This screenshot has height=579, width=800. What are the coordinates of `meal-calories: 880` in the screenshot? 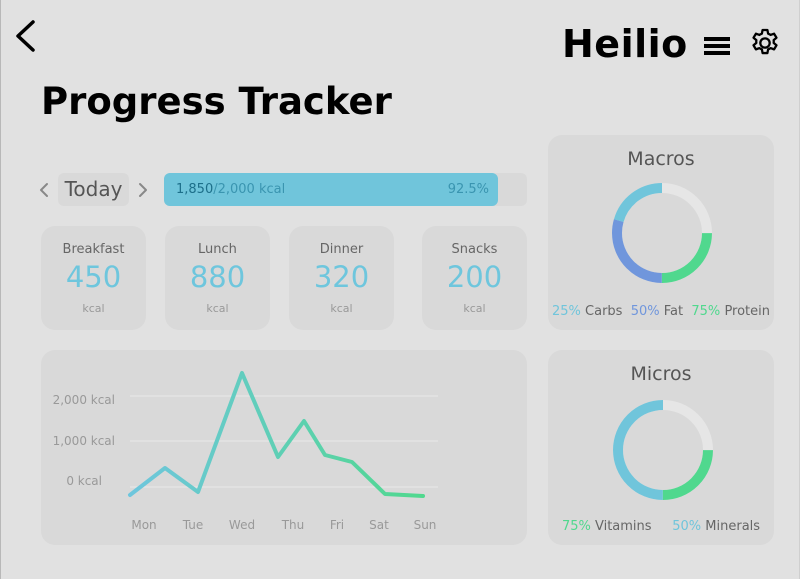 It's located at (217, 277).